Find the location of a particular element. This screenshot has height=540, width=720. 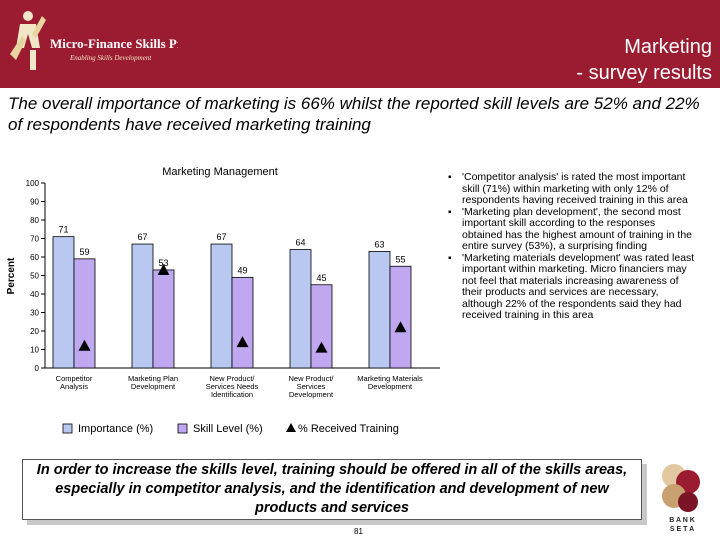

x-category-label: Competitor is located at coordinates (74, 378).